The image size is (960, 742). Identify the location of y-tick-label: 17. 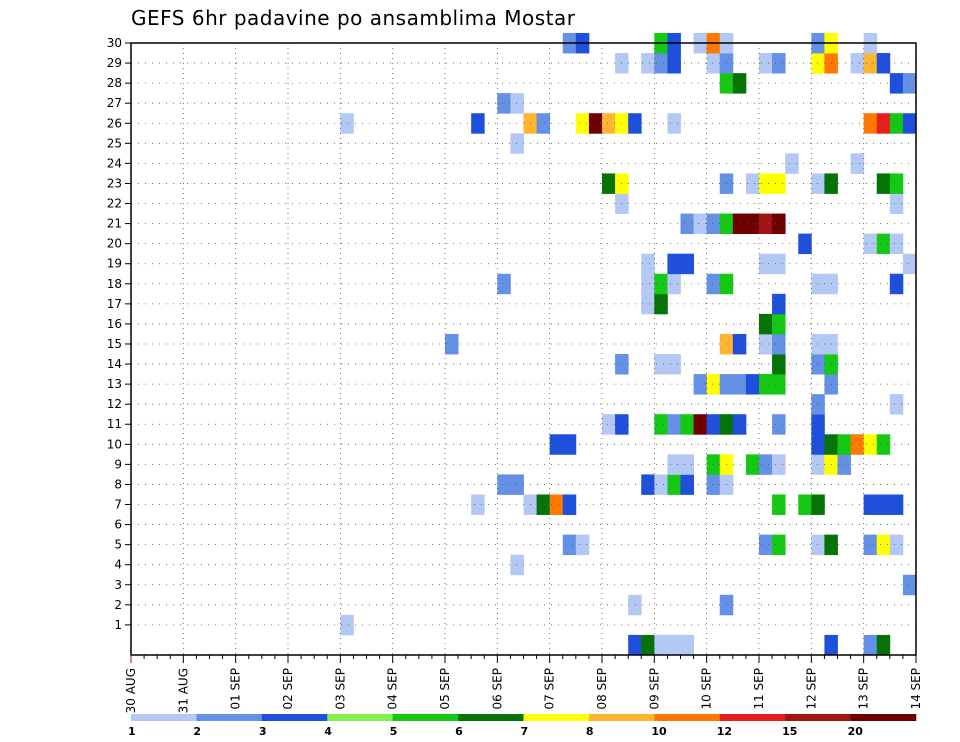
(114, 304).